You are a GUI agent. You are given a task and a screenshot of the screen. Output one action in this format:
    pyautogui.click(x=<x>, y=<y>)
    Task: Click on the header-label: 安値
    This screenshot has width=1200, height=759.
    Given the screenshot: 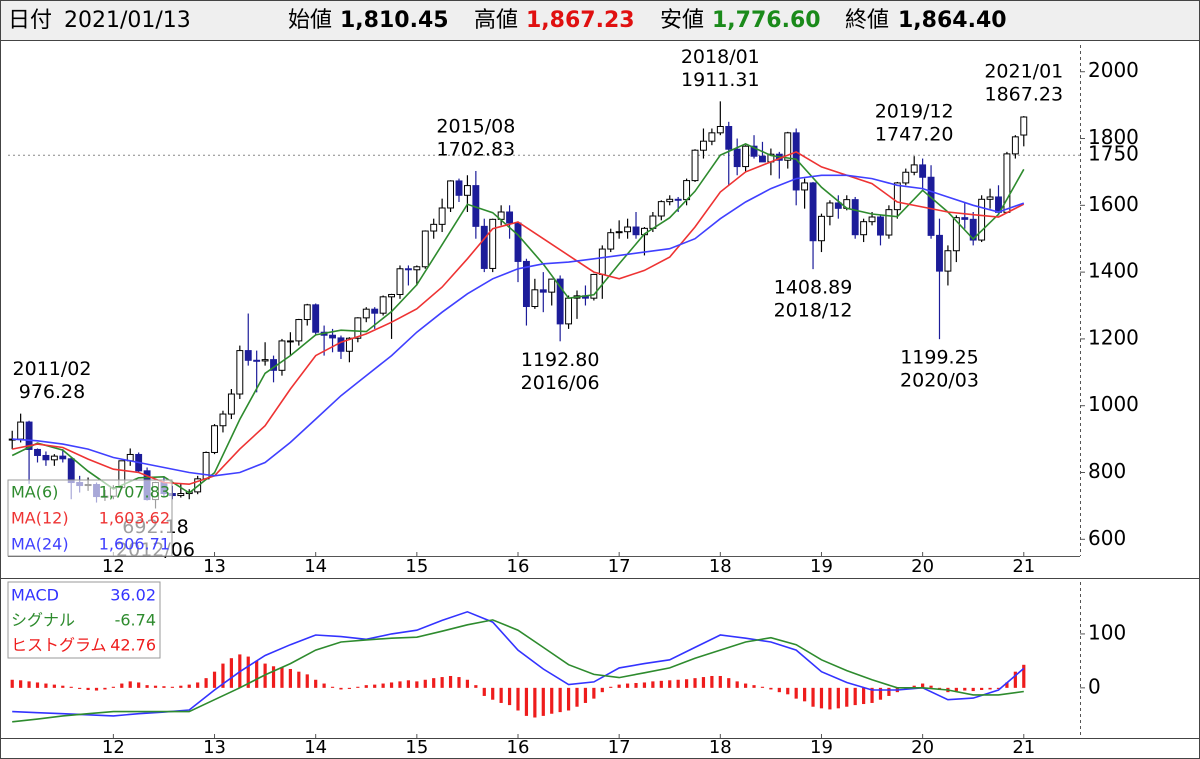 What is the action you would take?
    pyautogui.click(x=682, y=20)
    